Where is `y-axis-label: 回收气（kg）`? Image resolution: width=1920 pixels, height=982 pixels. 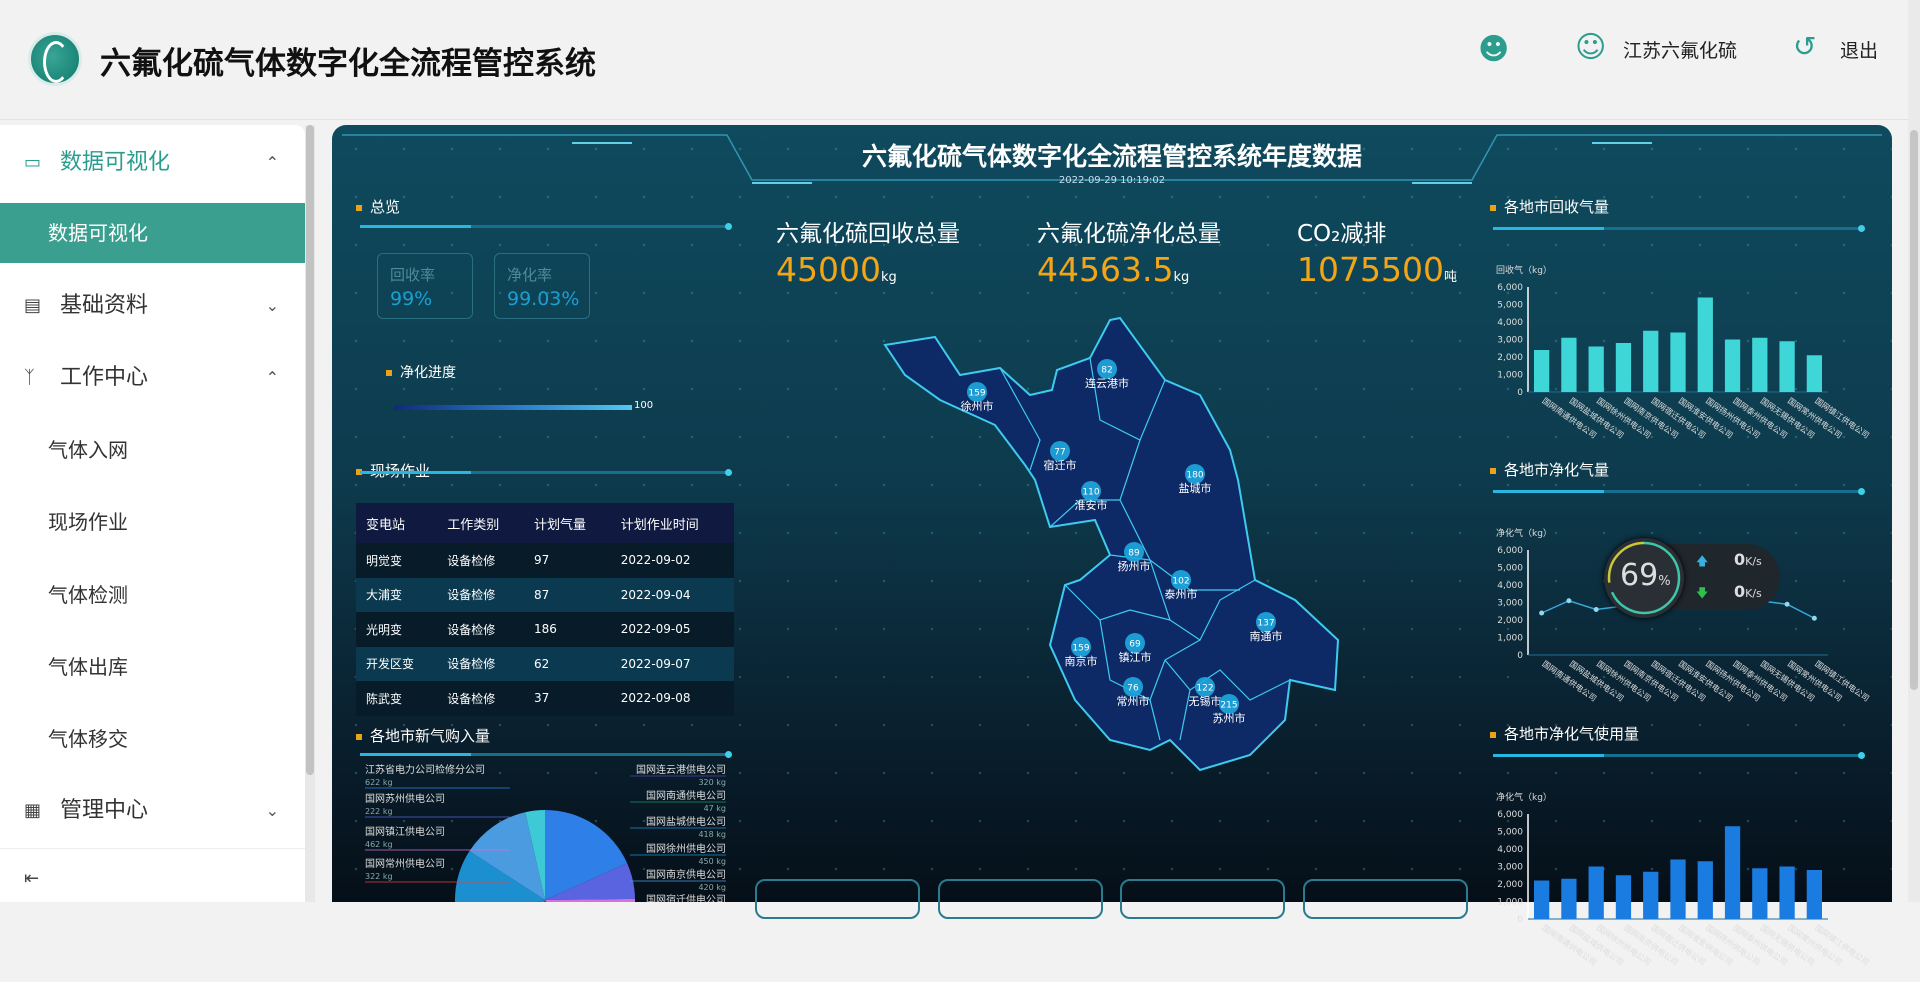
y-axis-label: 回收气（kg） is located at coordinates (1524, 270).